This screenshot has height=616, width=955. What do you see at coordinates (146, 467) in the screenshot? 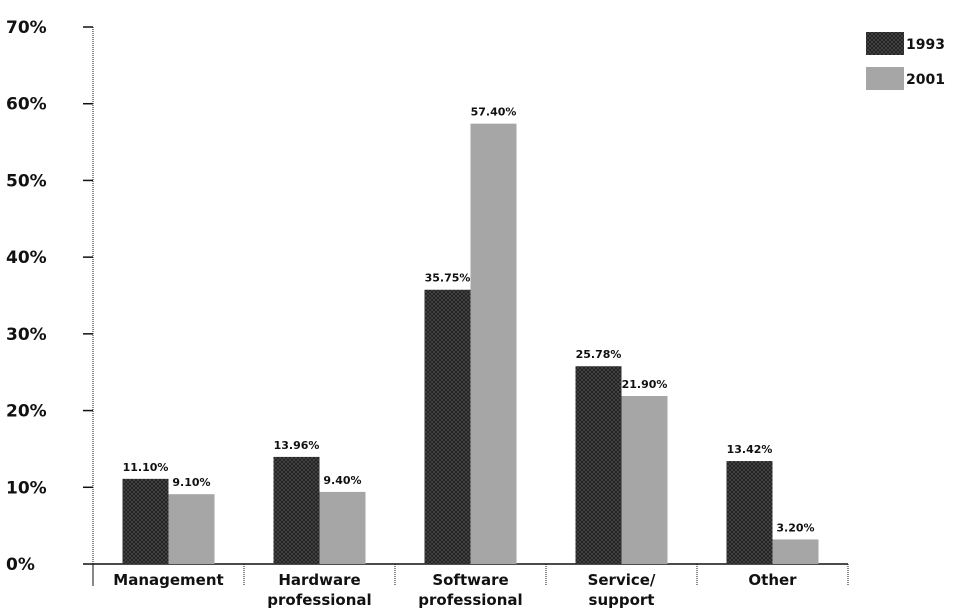
I see `data-label: 11.10%` at bounding box center [146, 467].